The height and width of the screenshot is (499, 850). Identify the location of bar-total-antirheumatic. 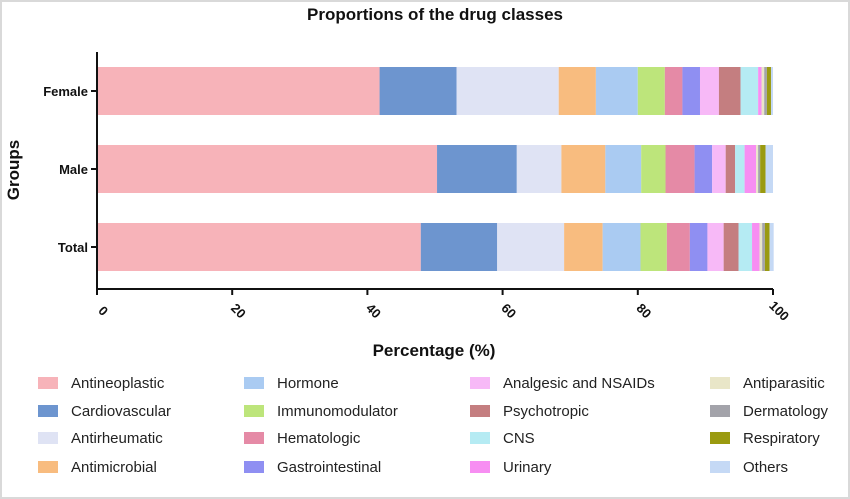
(531, 247).